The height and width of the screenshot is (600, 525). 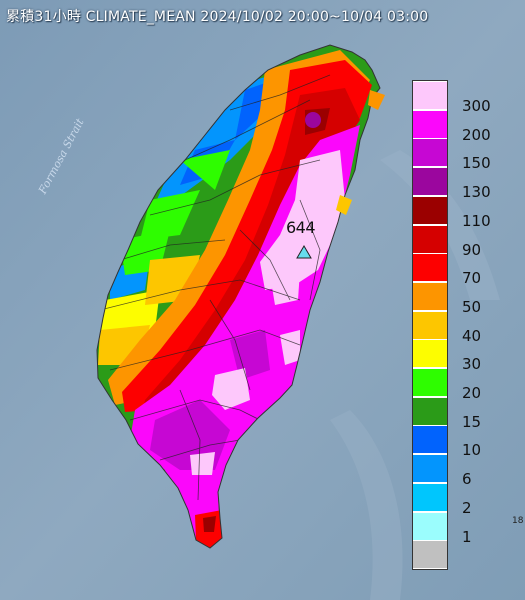 What do you see at coordinates (476, 134) in the screenshot?
I see `legend-label: 200` at bounding box center [476, 134].